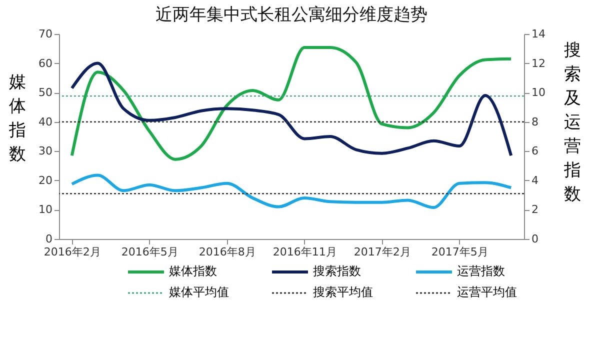 Image resolution: width=600 pixels, height=350 pixels. What do you see at coordinates (539, 93) in the screenshot?
I see `y2-tick-label: 10` at bounding box center [539, 93].